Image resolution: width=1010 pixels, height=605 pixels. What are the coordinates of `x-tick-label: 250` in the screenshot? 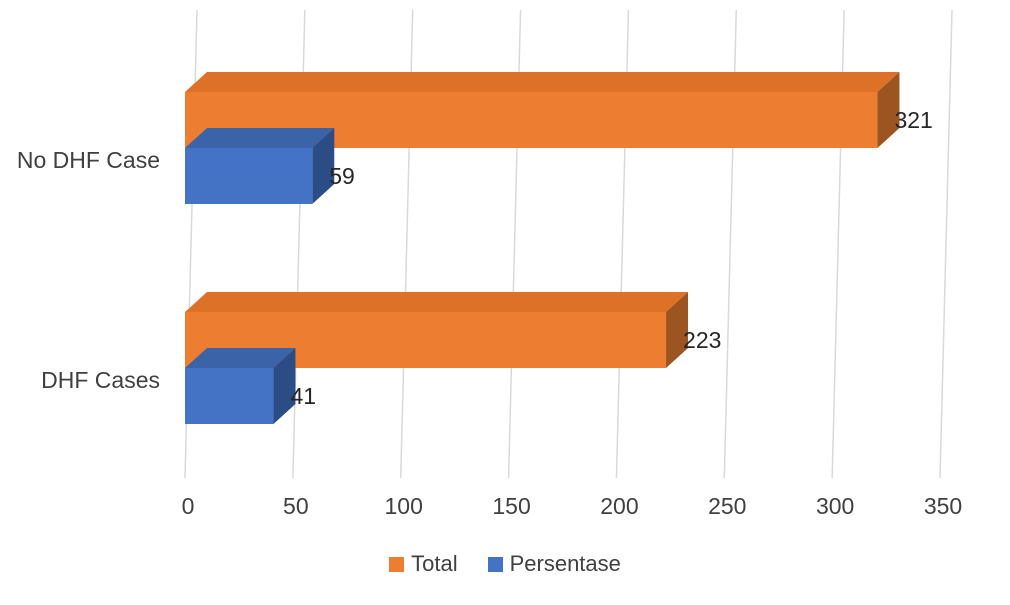 It's located at (727, 506).